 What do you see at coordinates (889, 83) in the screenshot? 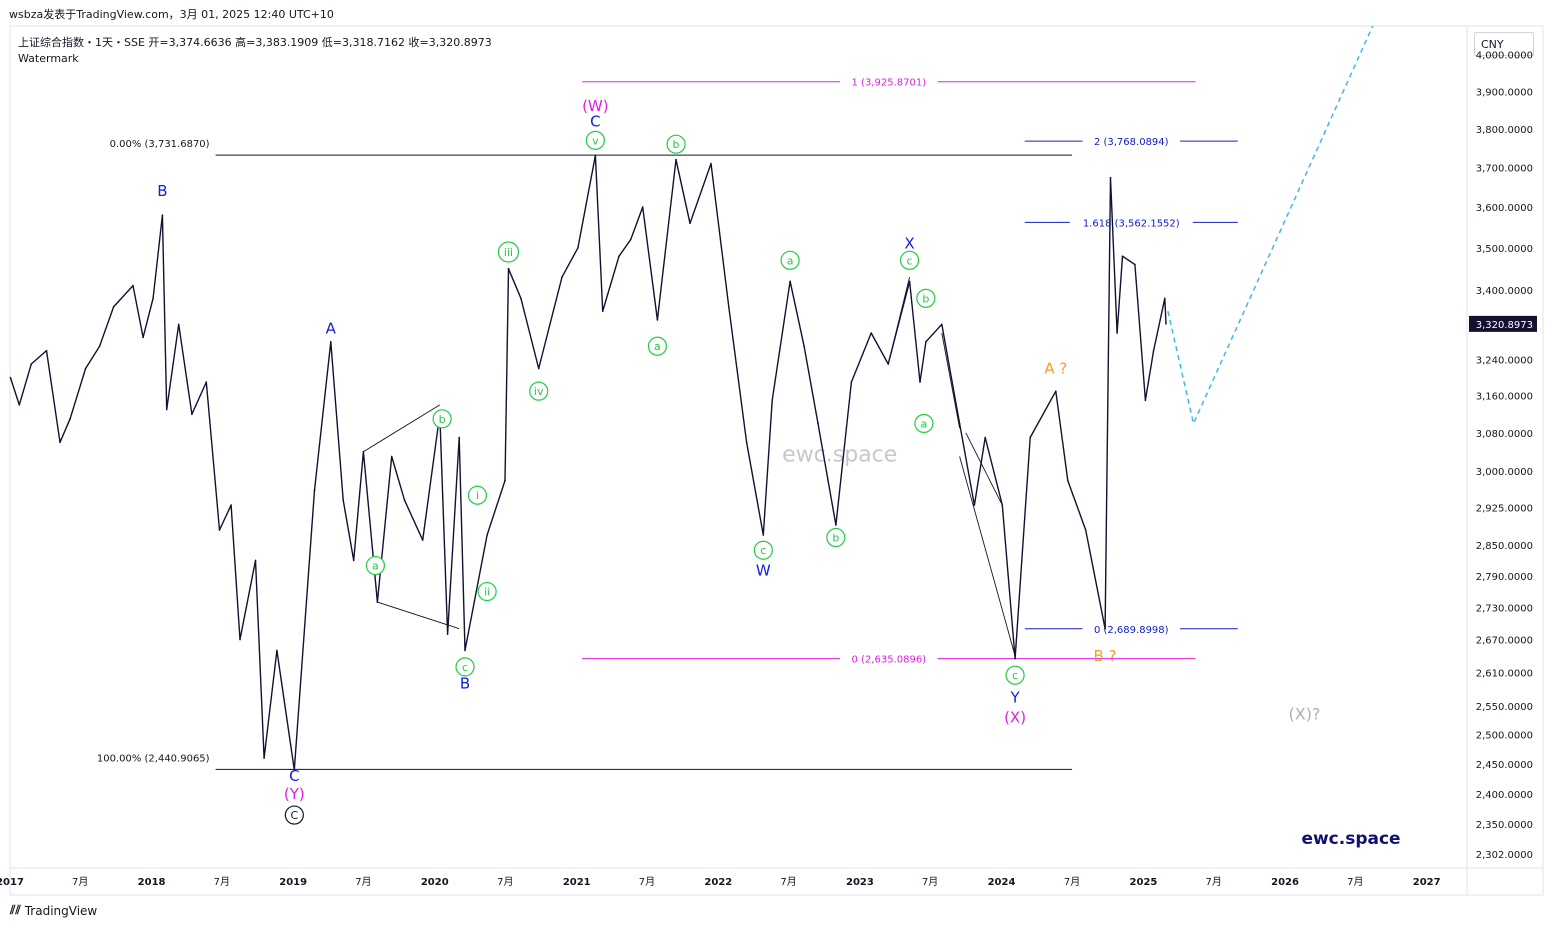
I see `fib-label-mag-1: 1 (3,925.8701)` at bounding box center [889, 83].